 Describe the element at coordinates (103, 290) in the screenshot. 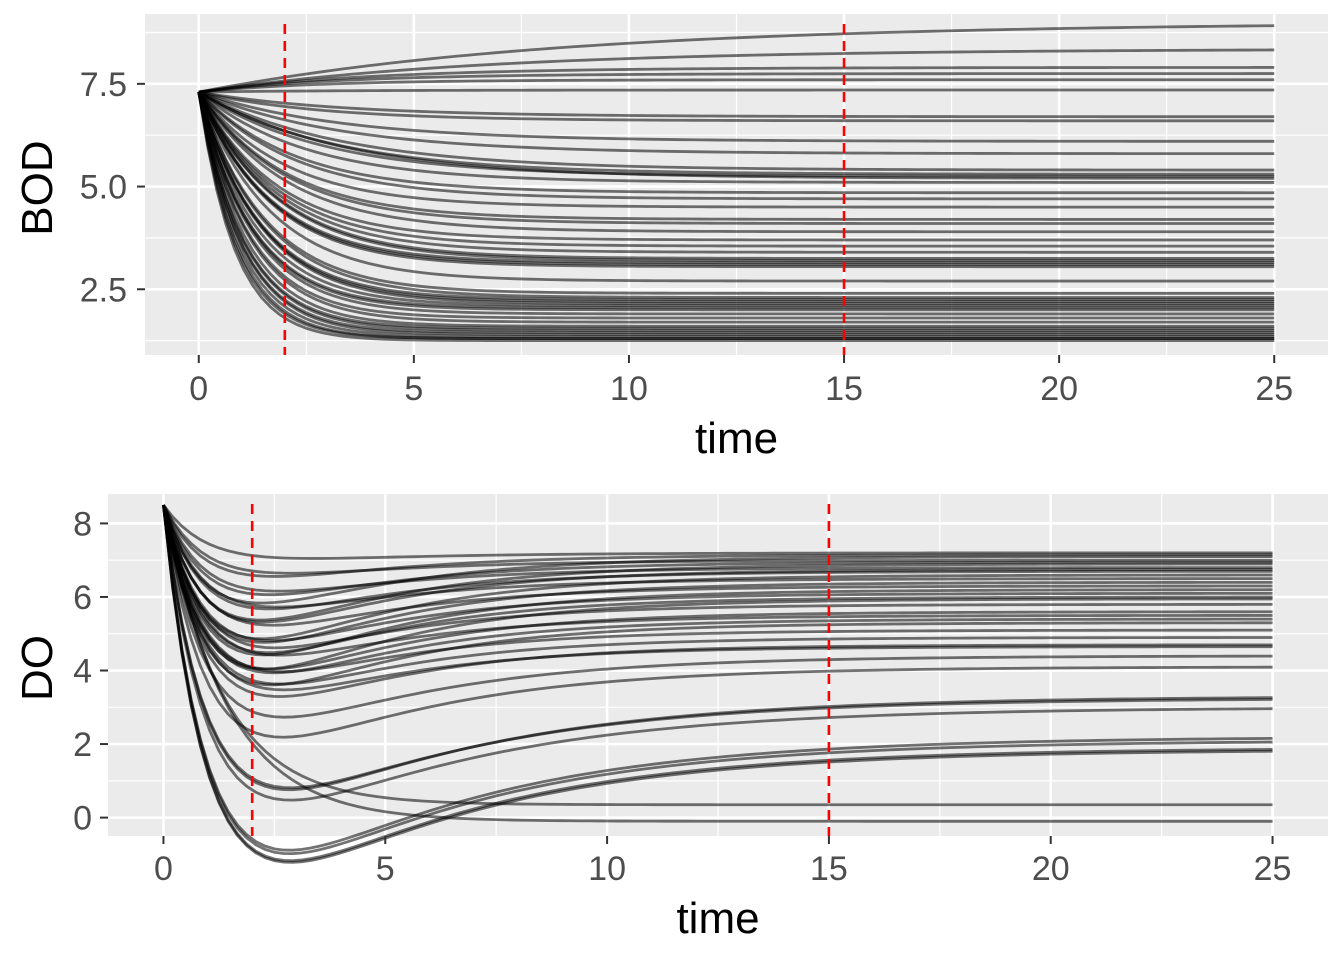

I see `y-tick-label: 2.5` at that location.